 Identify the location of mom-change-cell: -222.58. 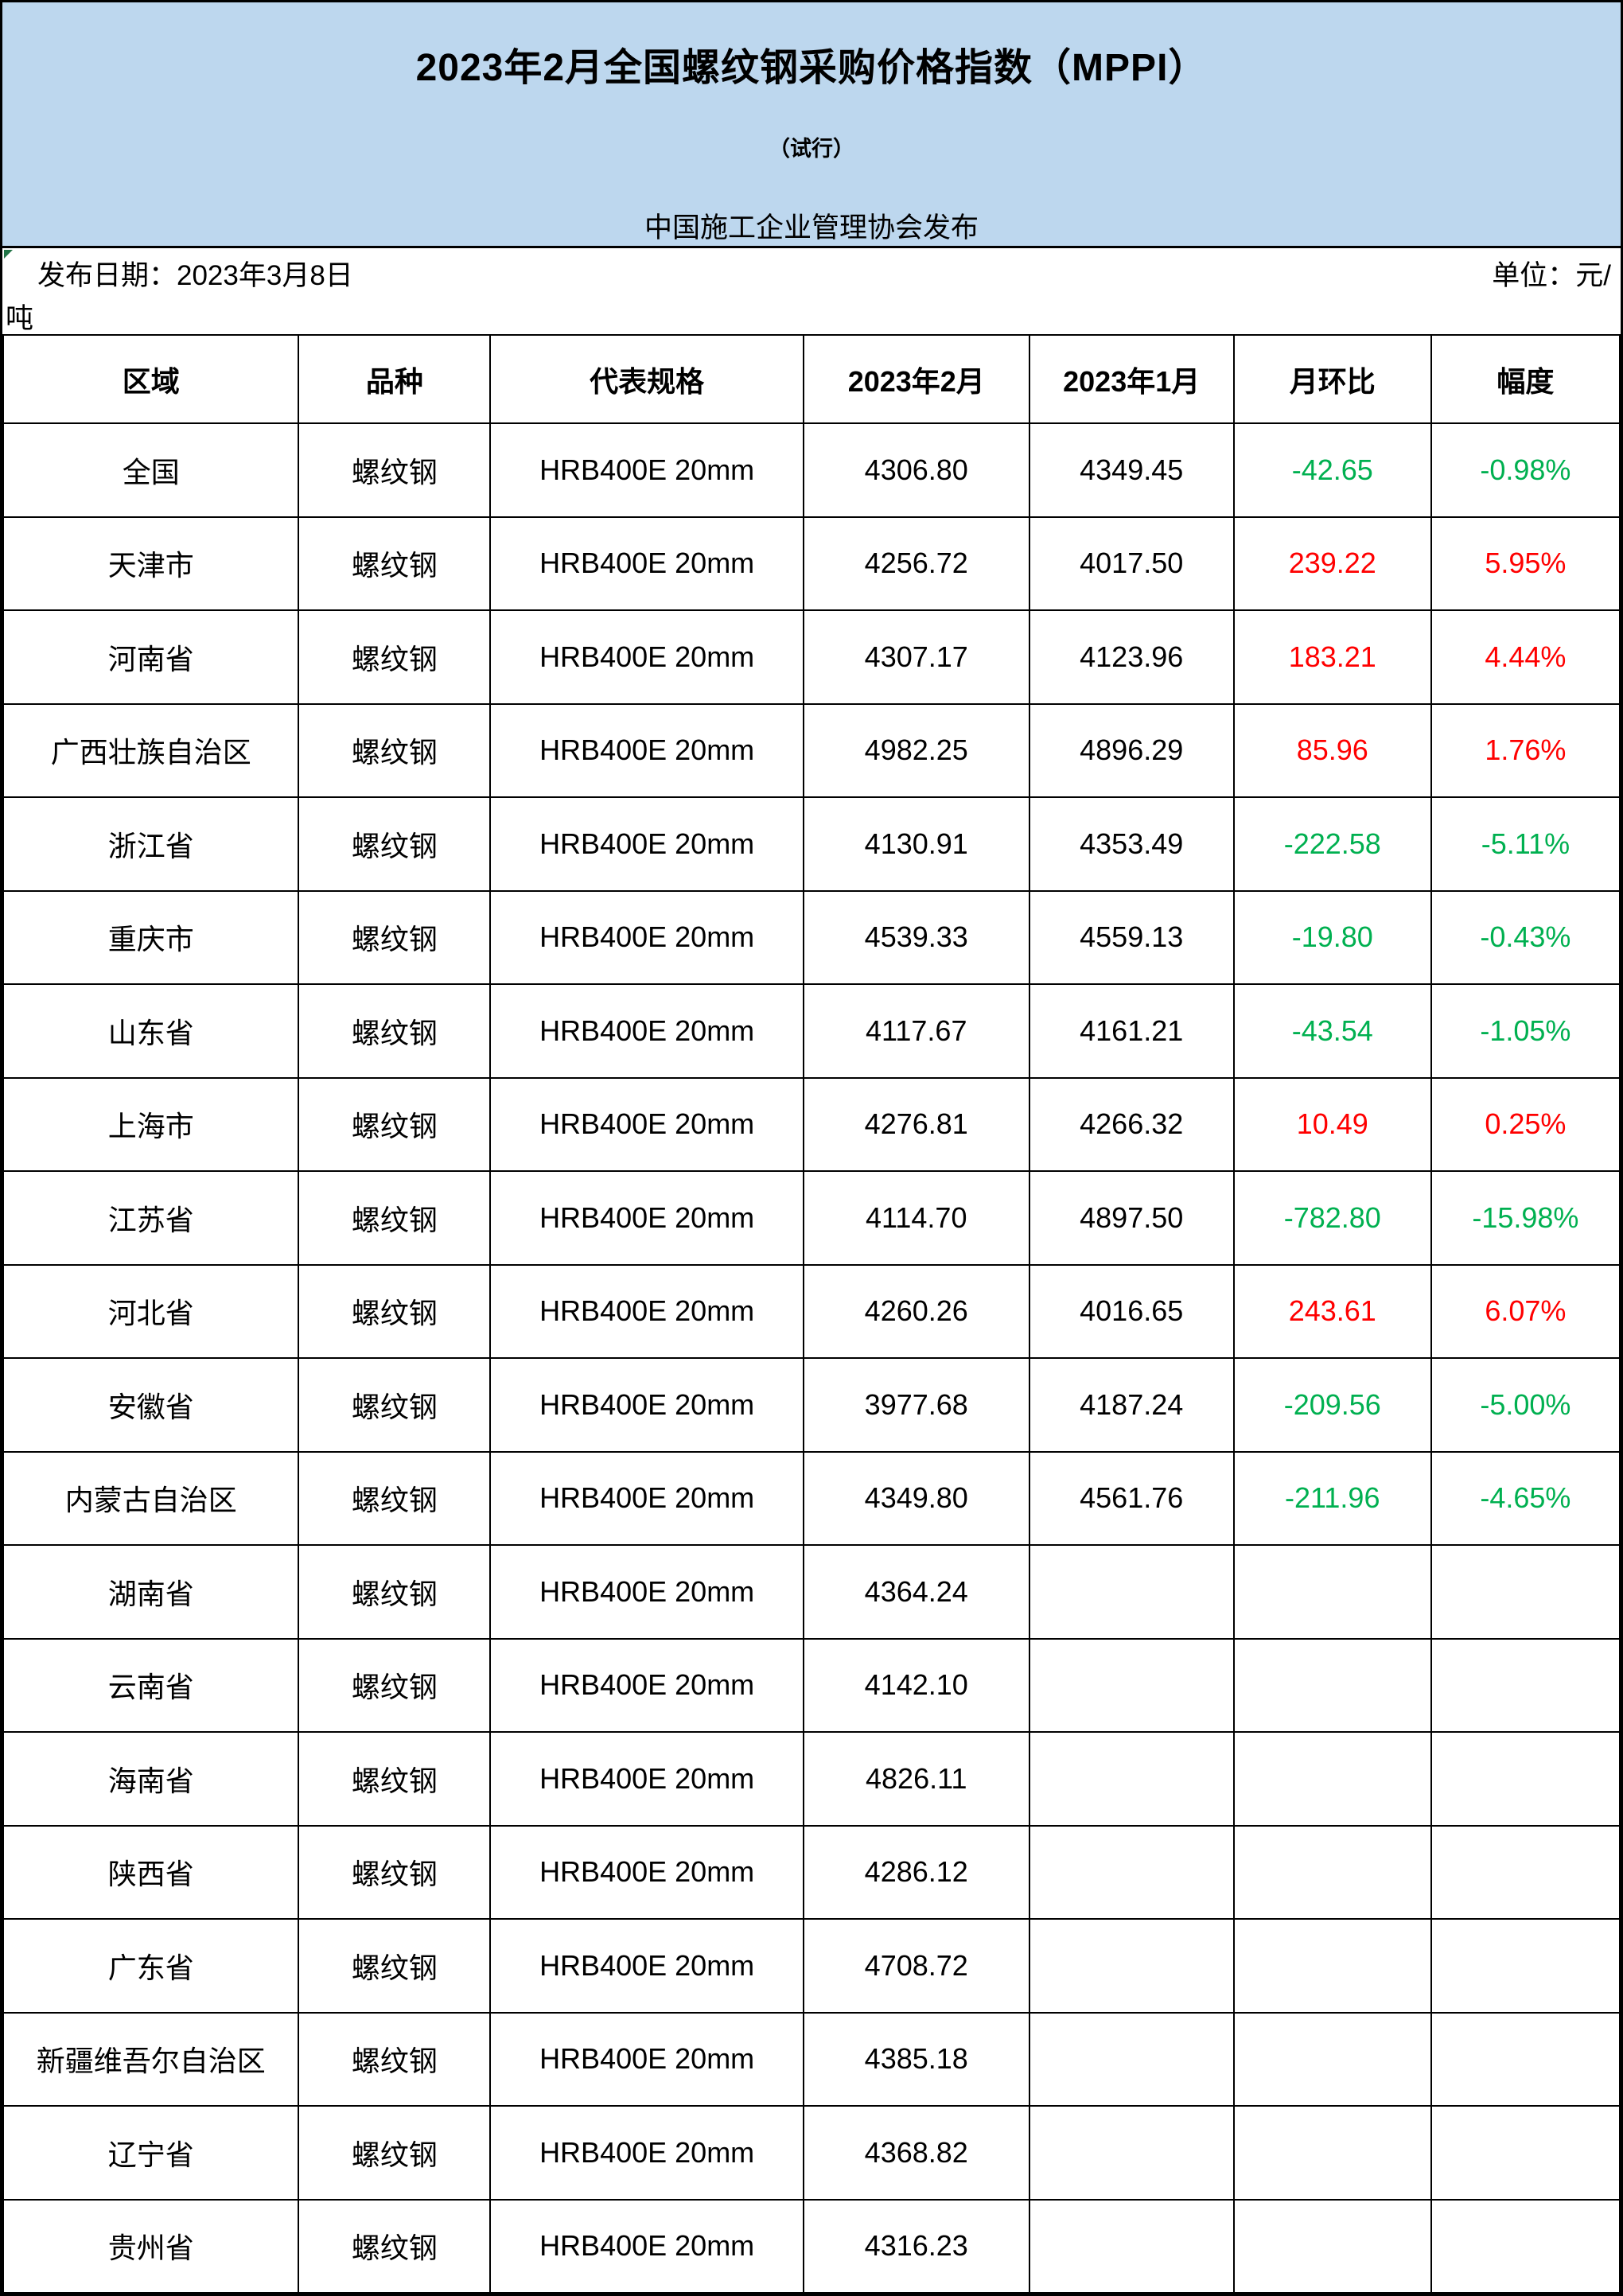
(1332, 844).